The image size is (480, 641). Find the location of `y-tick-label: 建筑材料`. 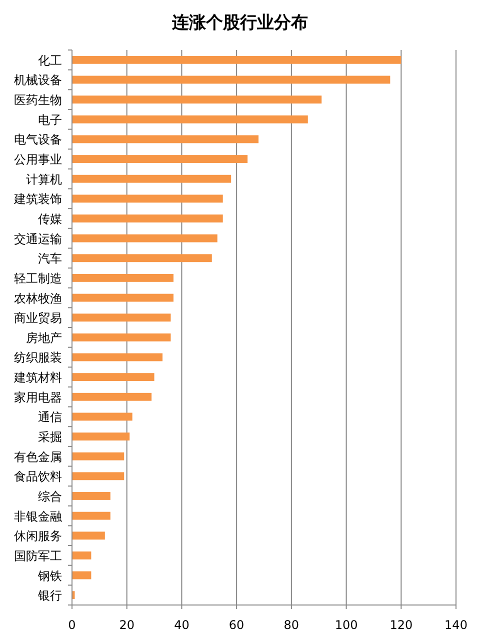

y-tick-label: 建筑材料 is located at coordinates (37, 377).